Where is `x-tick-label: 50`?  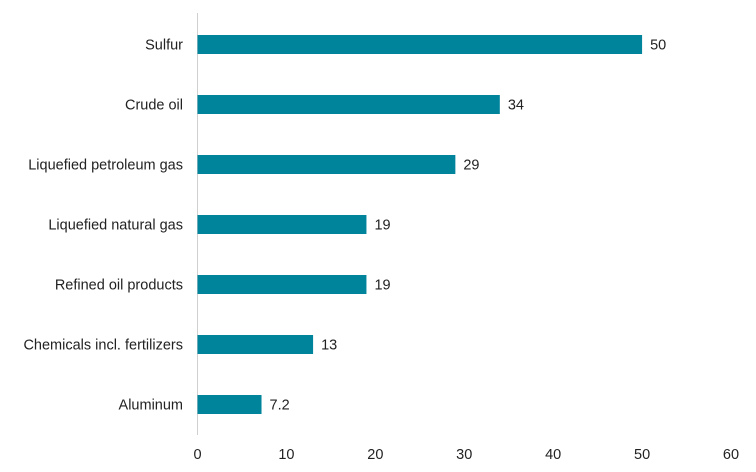 x-tick-label: 50 is located at coordinates (642, 455).